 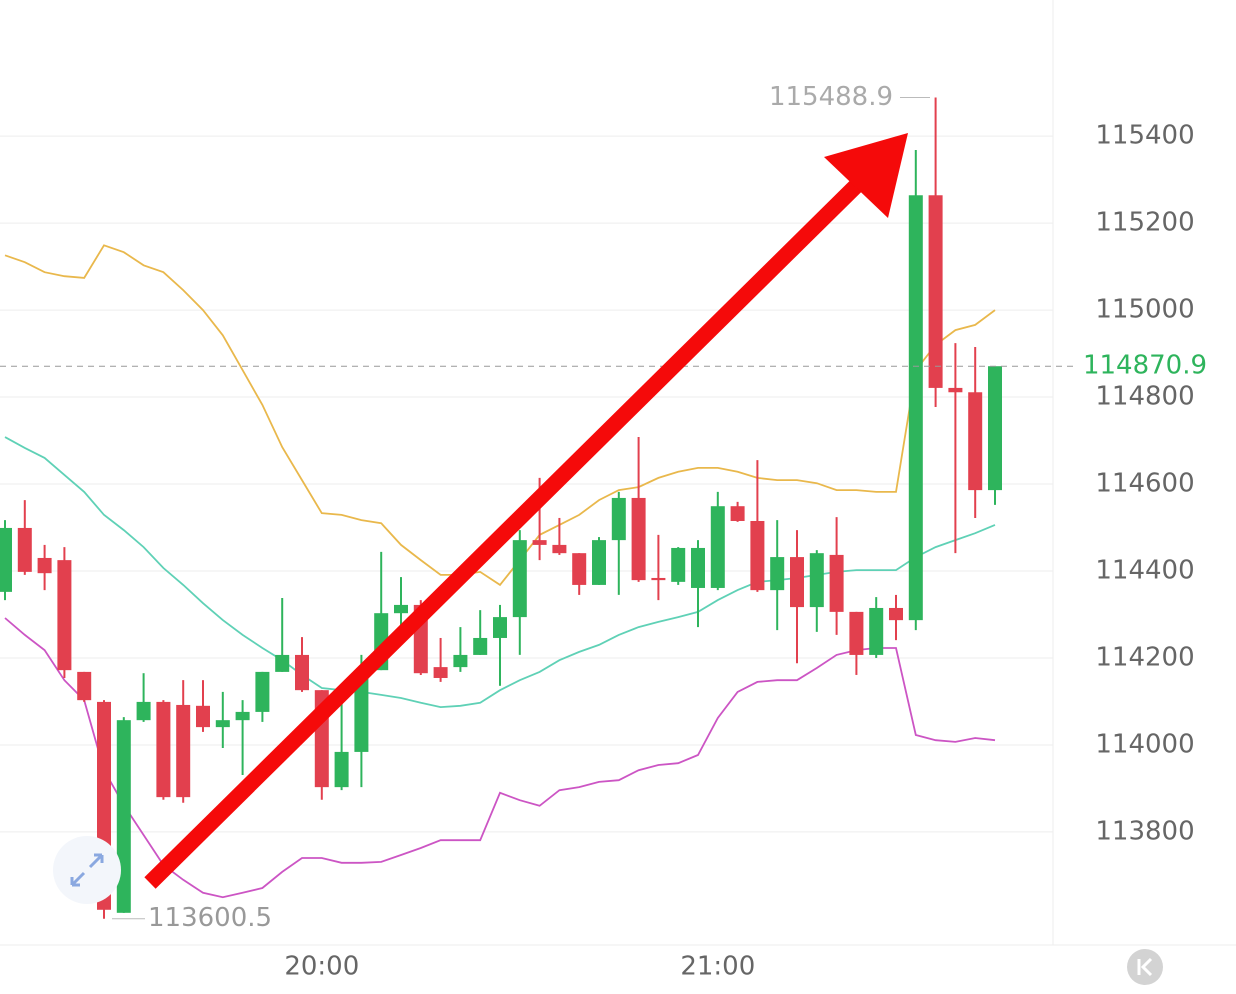 What do you see at coordinates (1144, 136) in the screenshot?
I see `y-tick-label: 115400` at bounding box center [1144, 136].